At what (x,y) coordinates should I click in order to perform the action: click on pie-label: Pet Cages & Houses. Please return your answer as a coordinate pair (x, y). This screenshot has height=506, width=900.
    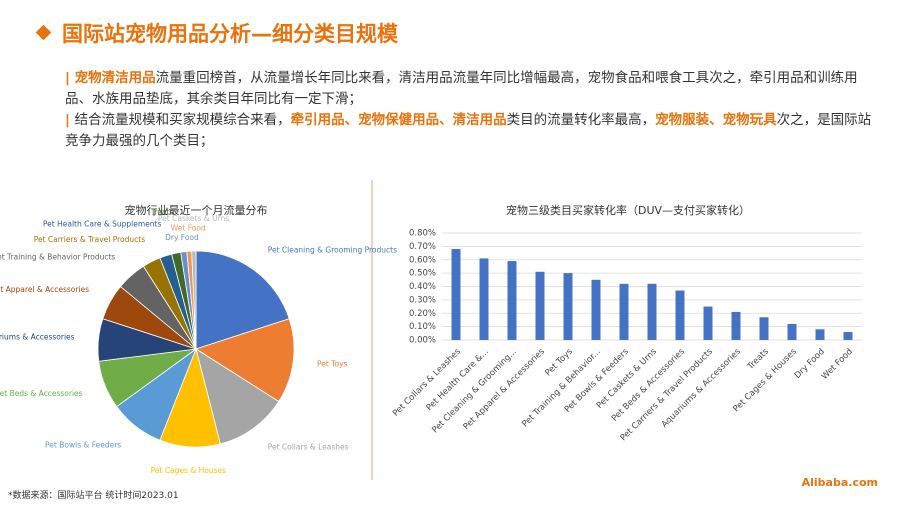
    Looking at the image, I should click on (188, 470).